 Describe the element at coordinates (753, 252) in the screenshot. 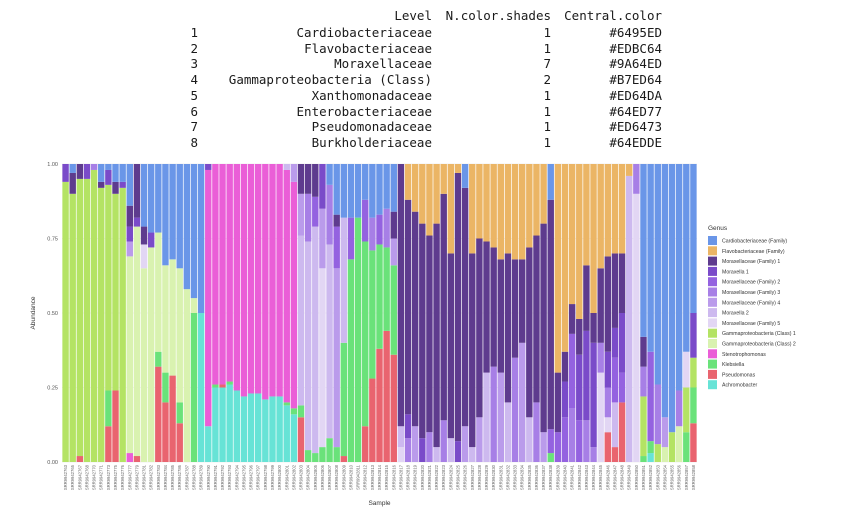

I see `legend-label: Flavobacteriaceae (Family)` at that location.